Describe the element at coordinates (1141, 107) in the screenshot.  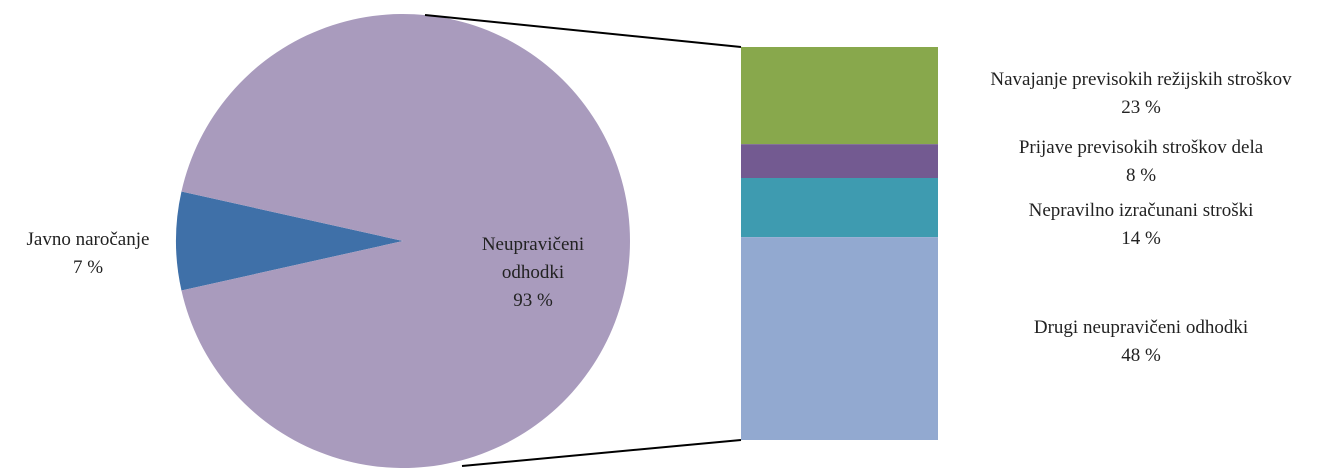
I see `label-value: 23 %` at that location.